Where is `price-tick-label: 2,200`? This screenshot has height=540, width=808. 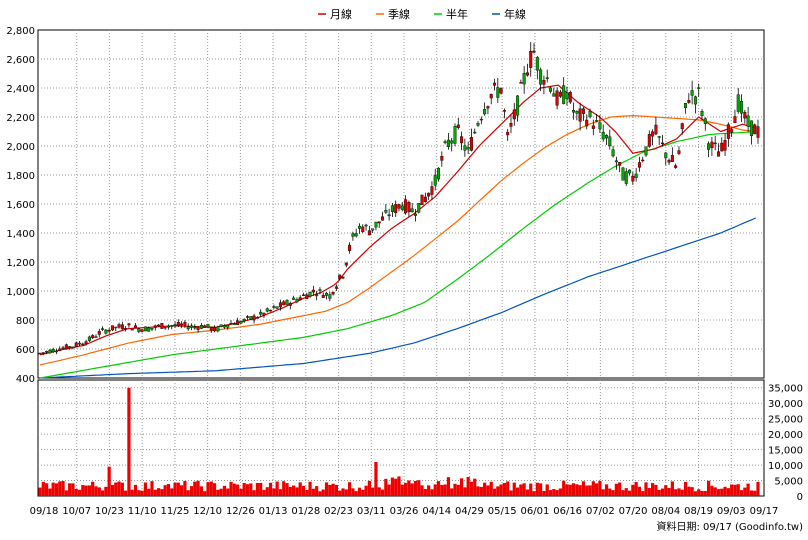 price-tick-label: 2,200 is located at coordinates (20, 118).